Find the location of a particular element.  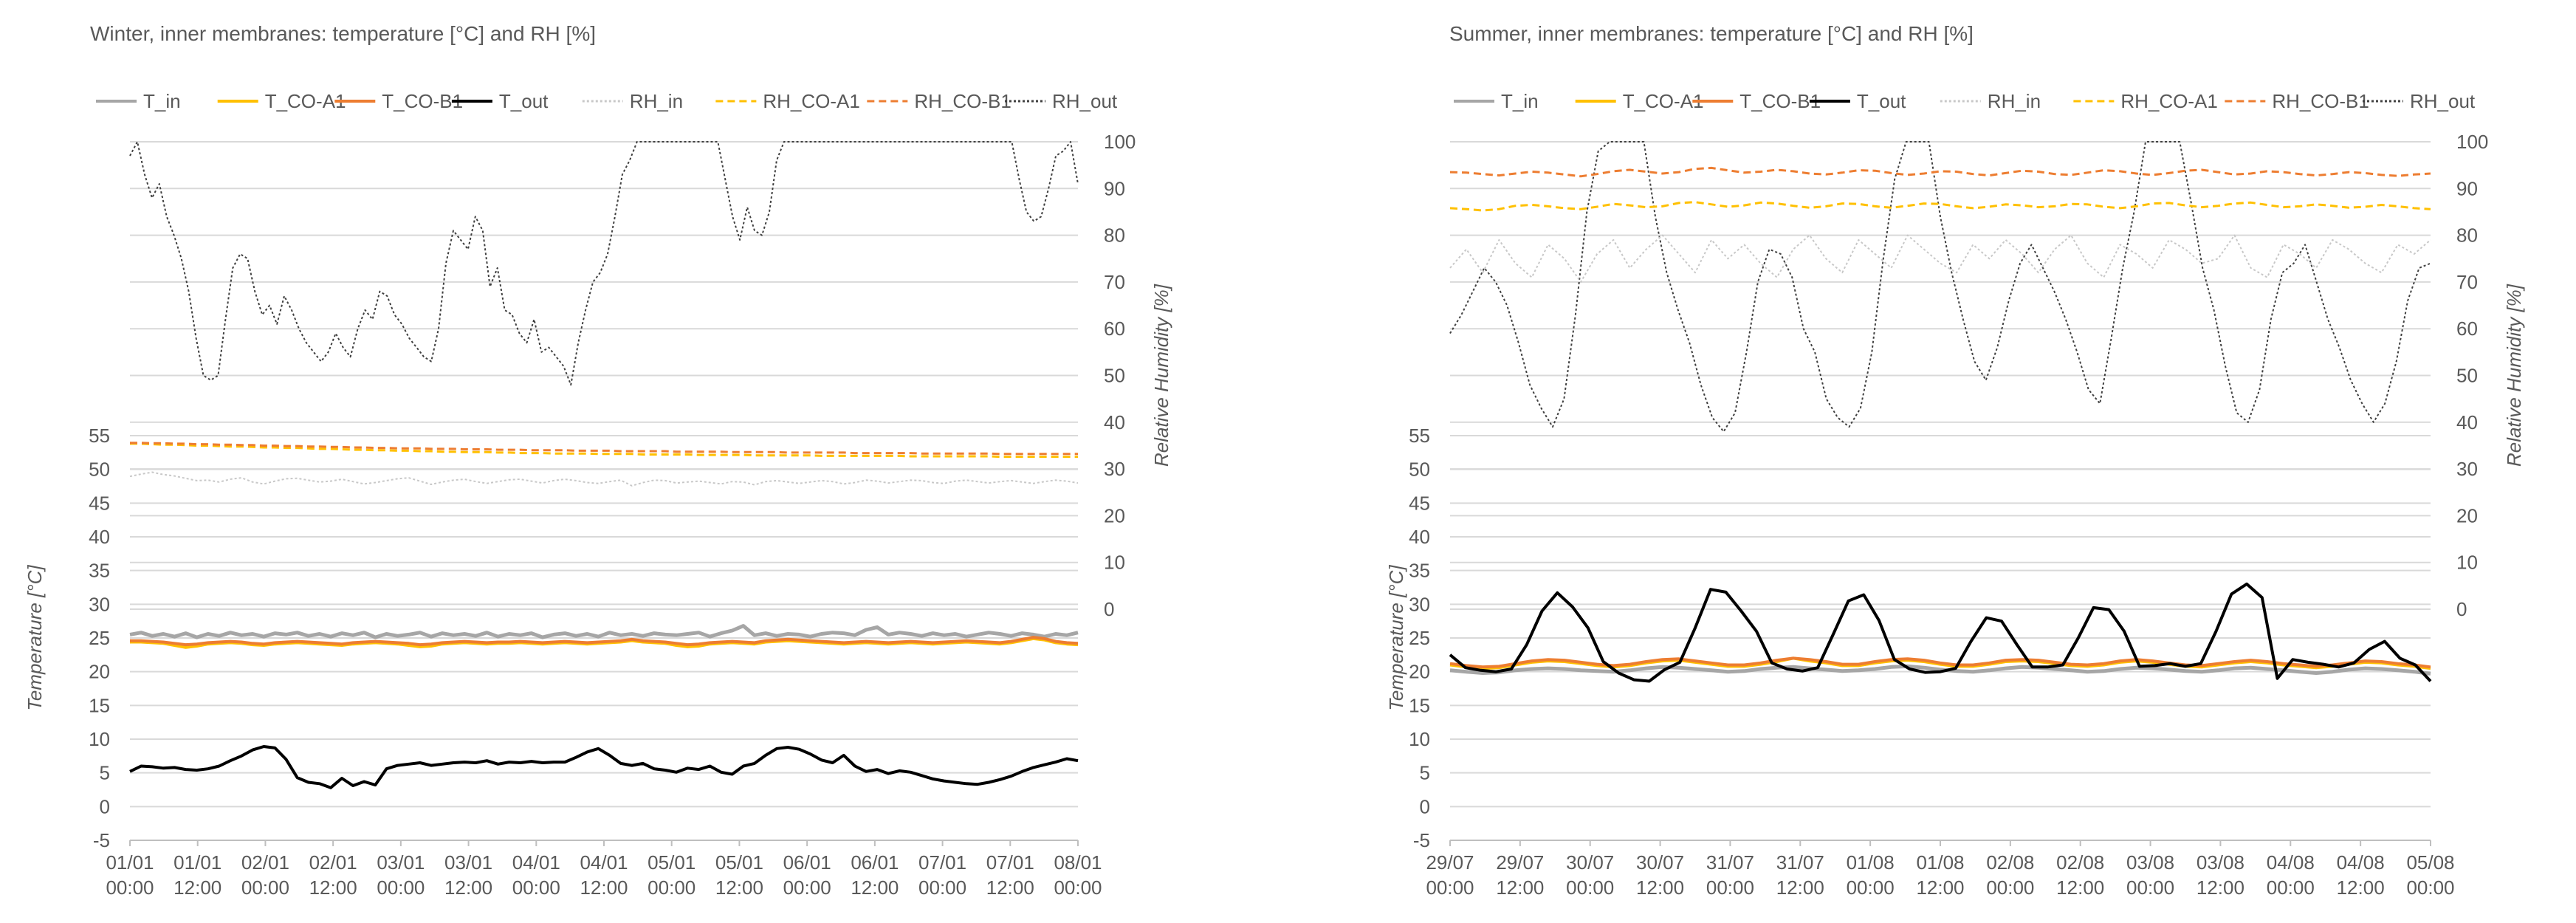

series-line-rh-out is located at coordinates (604, 263).